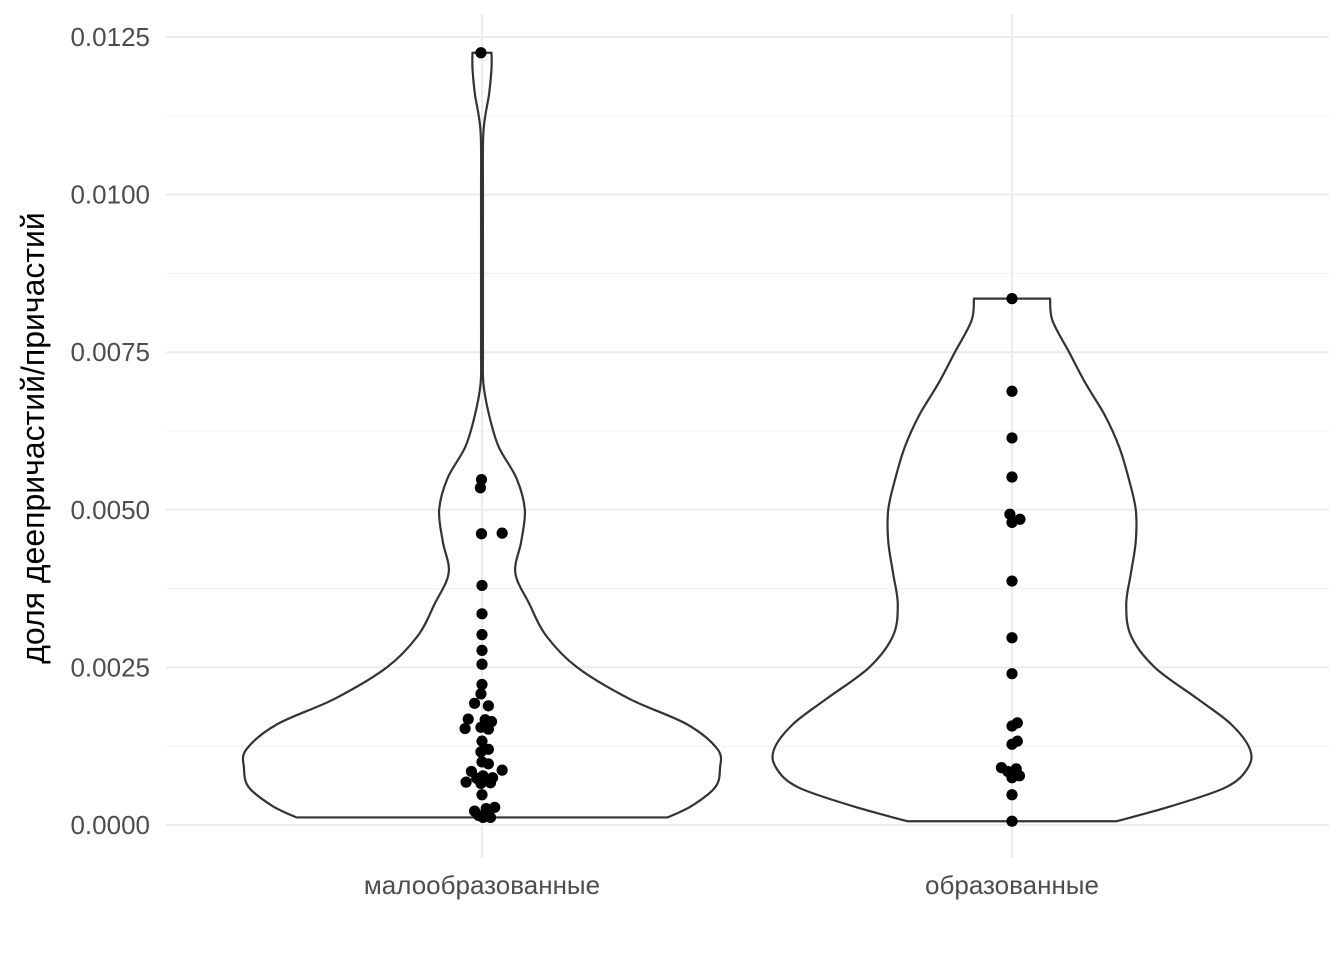 Image resolution: width=1344 pixels, height=960 pixels. Describe the element at coordinates (482, 885) in the screenshot. I see `x-tick-label: малообразованные` at that location.